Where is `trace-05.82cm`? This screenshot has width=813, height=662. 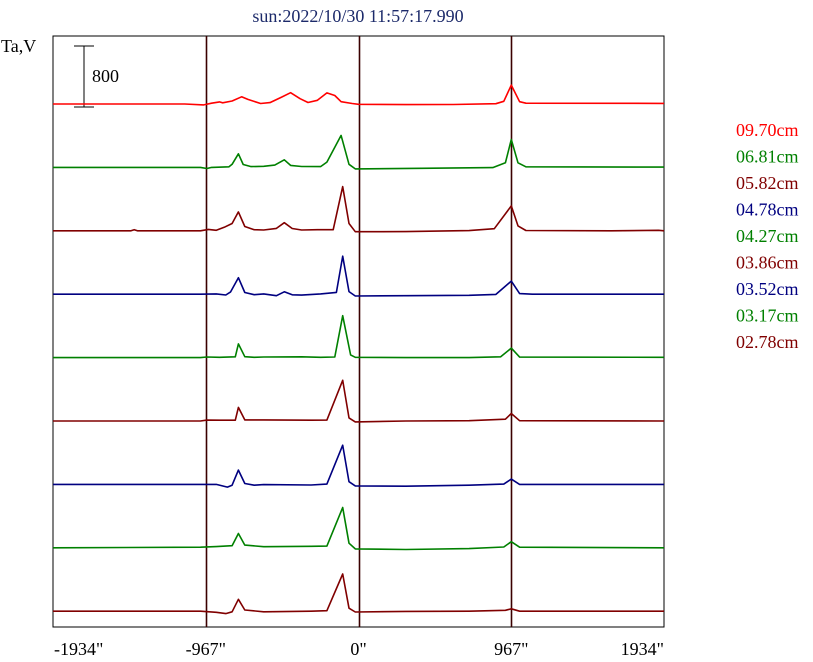
trace-05.82cm is located at coordinates (359, 209).